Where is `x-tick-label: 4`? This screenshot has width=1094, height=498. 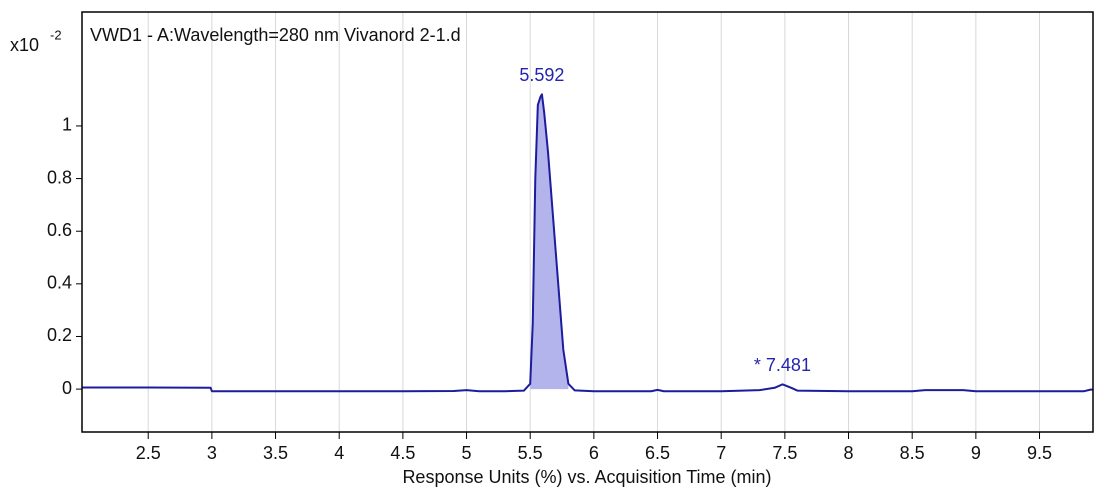
x-tick-label: 4 is located at coordinates (339, 453).